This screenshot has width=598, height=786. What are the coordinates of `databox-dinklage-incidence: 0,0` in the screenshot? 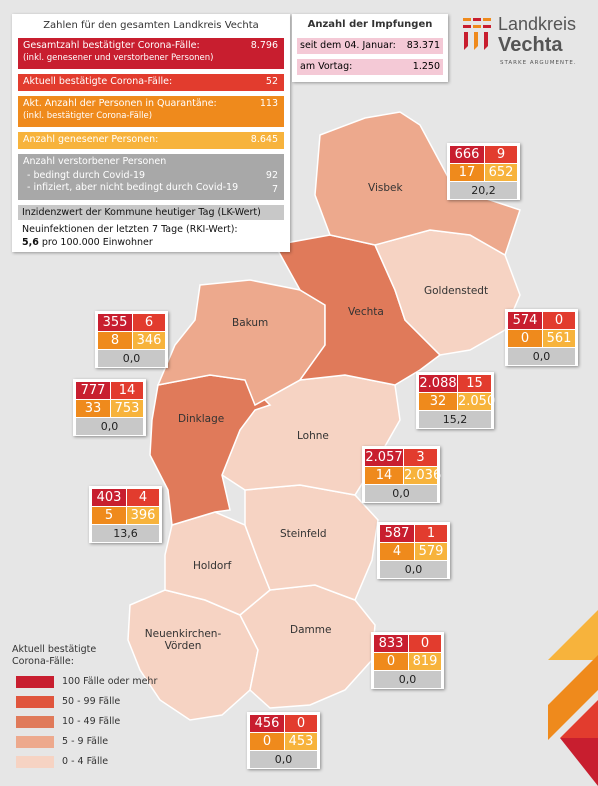 It's located at (109, 426).